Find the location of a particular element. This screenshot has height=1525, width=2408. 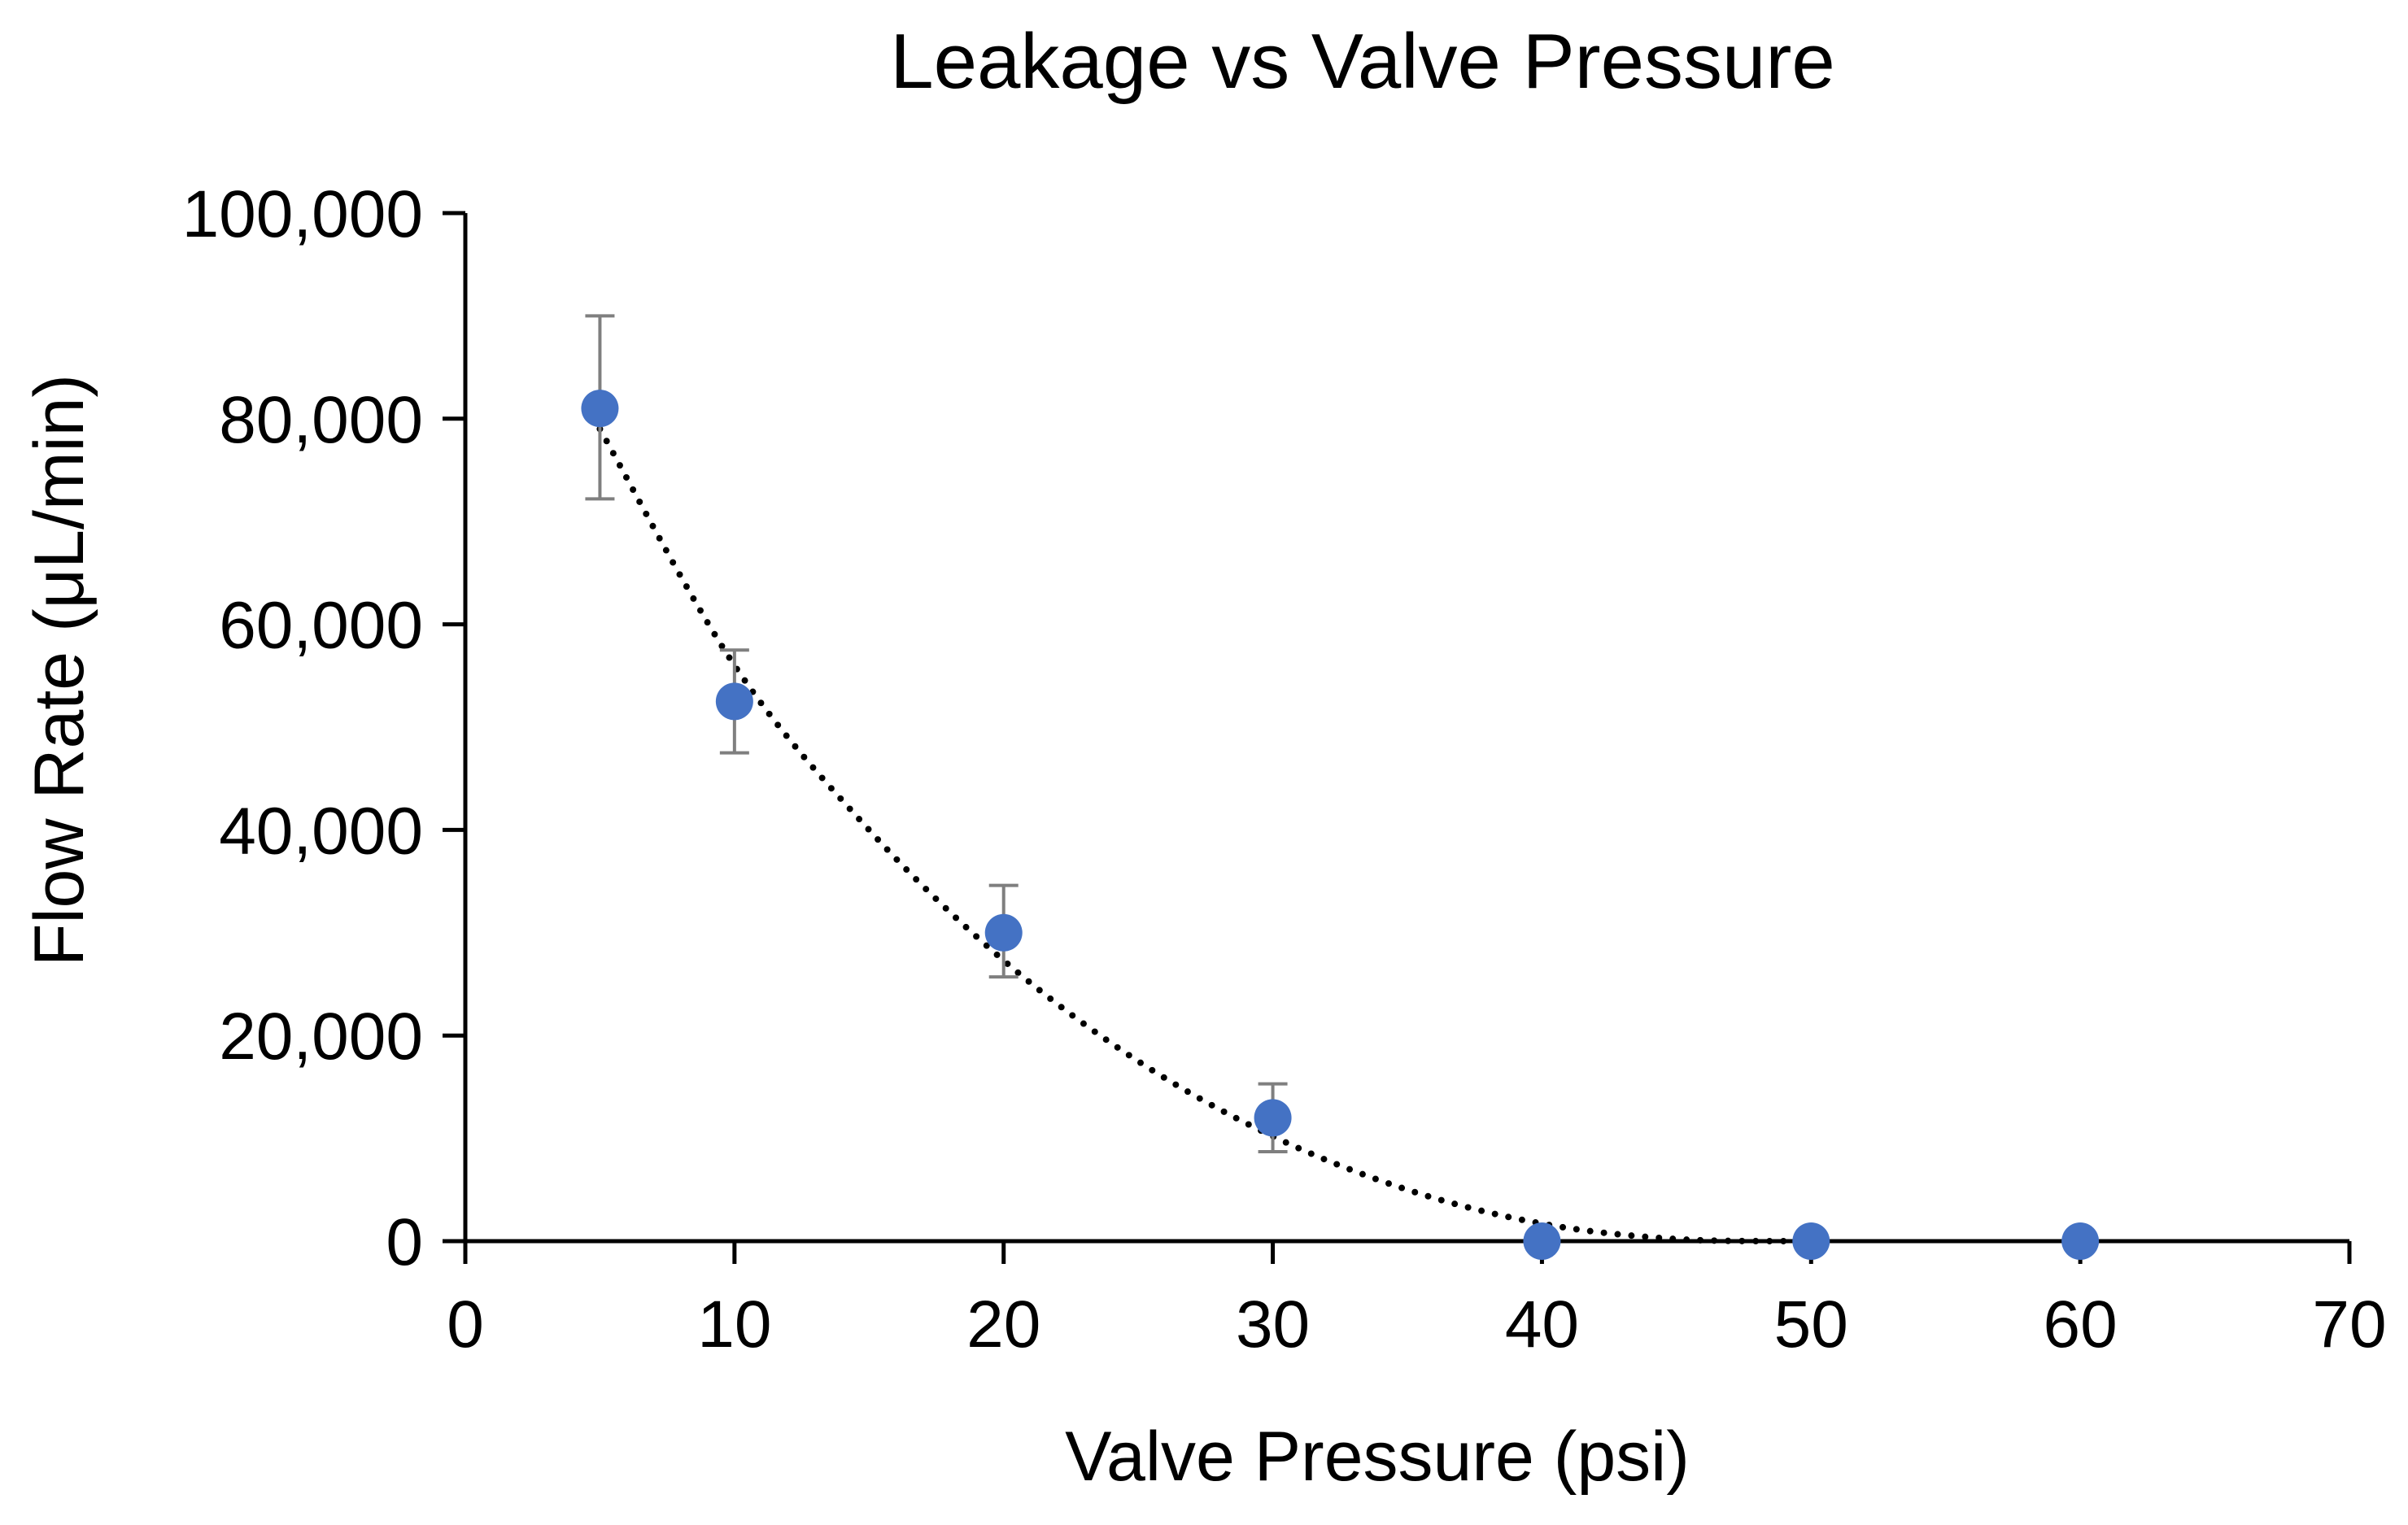

y-tick-label: 60,000 is located at coordinates (321, 626).